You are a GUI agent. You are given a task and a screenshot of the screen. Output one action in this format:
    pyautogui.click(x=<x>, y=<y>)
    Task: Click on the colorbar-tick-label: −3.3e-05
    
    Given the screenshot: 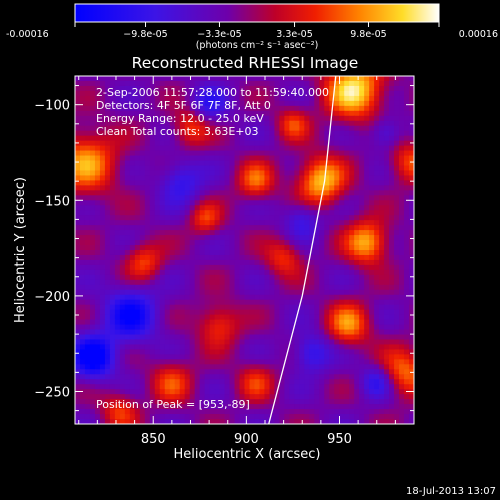 What is the action you would take?
    pyautogui.click(x=219, y=34)
    